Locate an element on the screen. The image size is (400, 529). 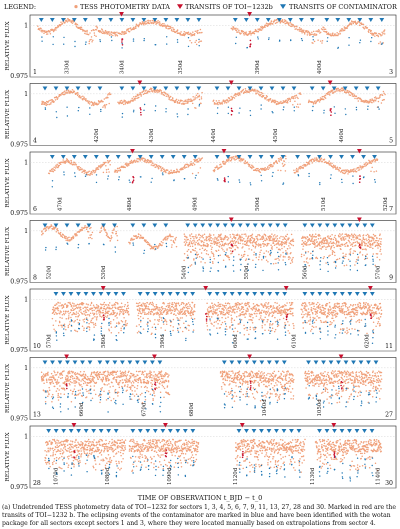
legend-label-contaminator: TRANSITS OF CONTAMINATOR is located at coordinates (343, 7).